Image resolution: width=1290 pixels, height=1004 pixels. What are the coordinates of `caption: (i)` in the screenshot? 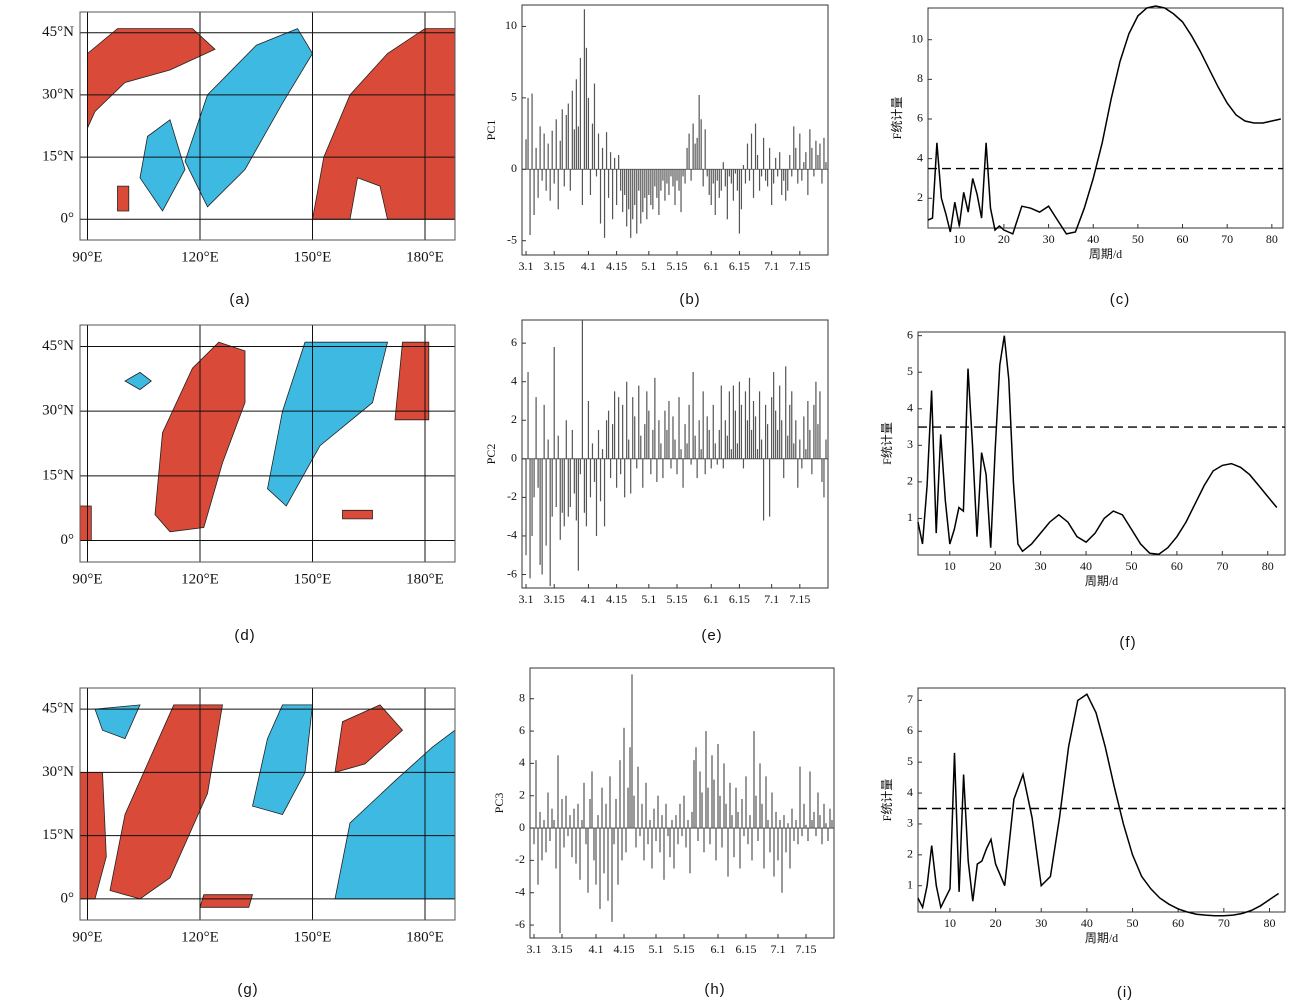 It's located at (1125, 992).